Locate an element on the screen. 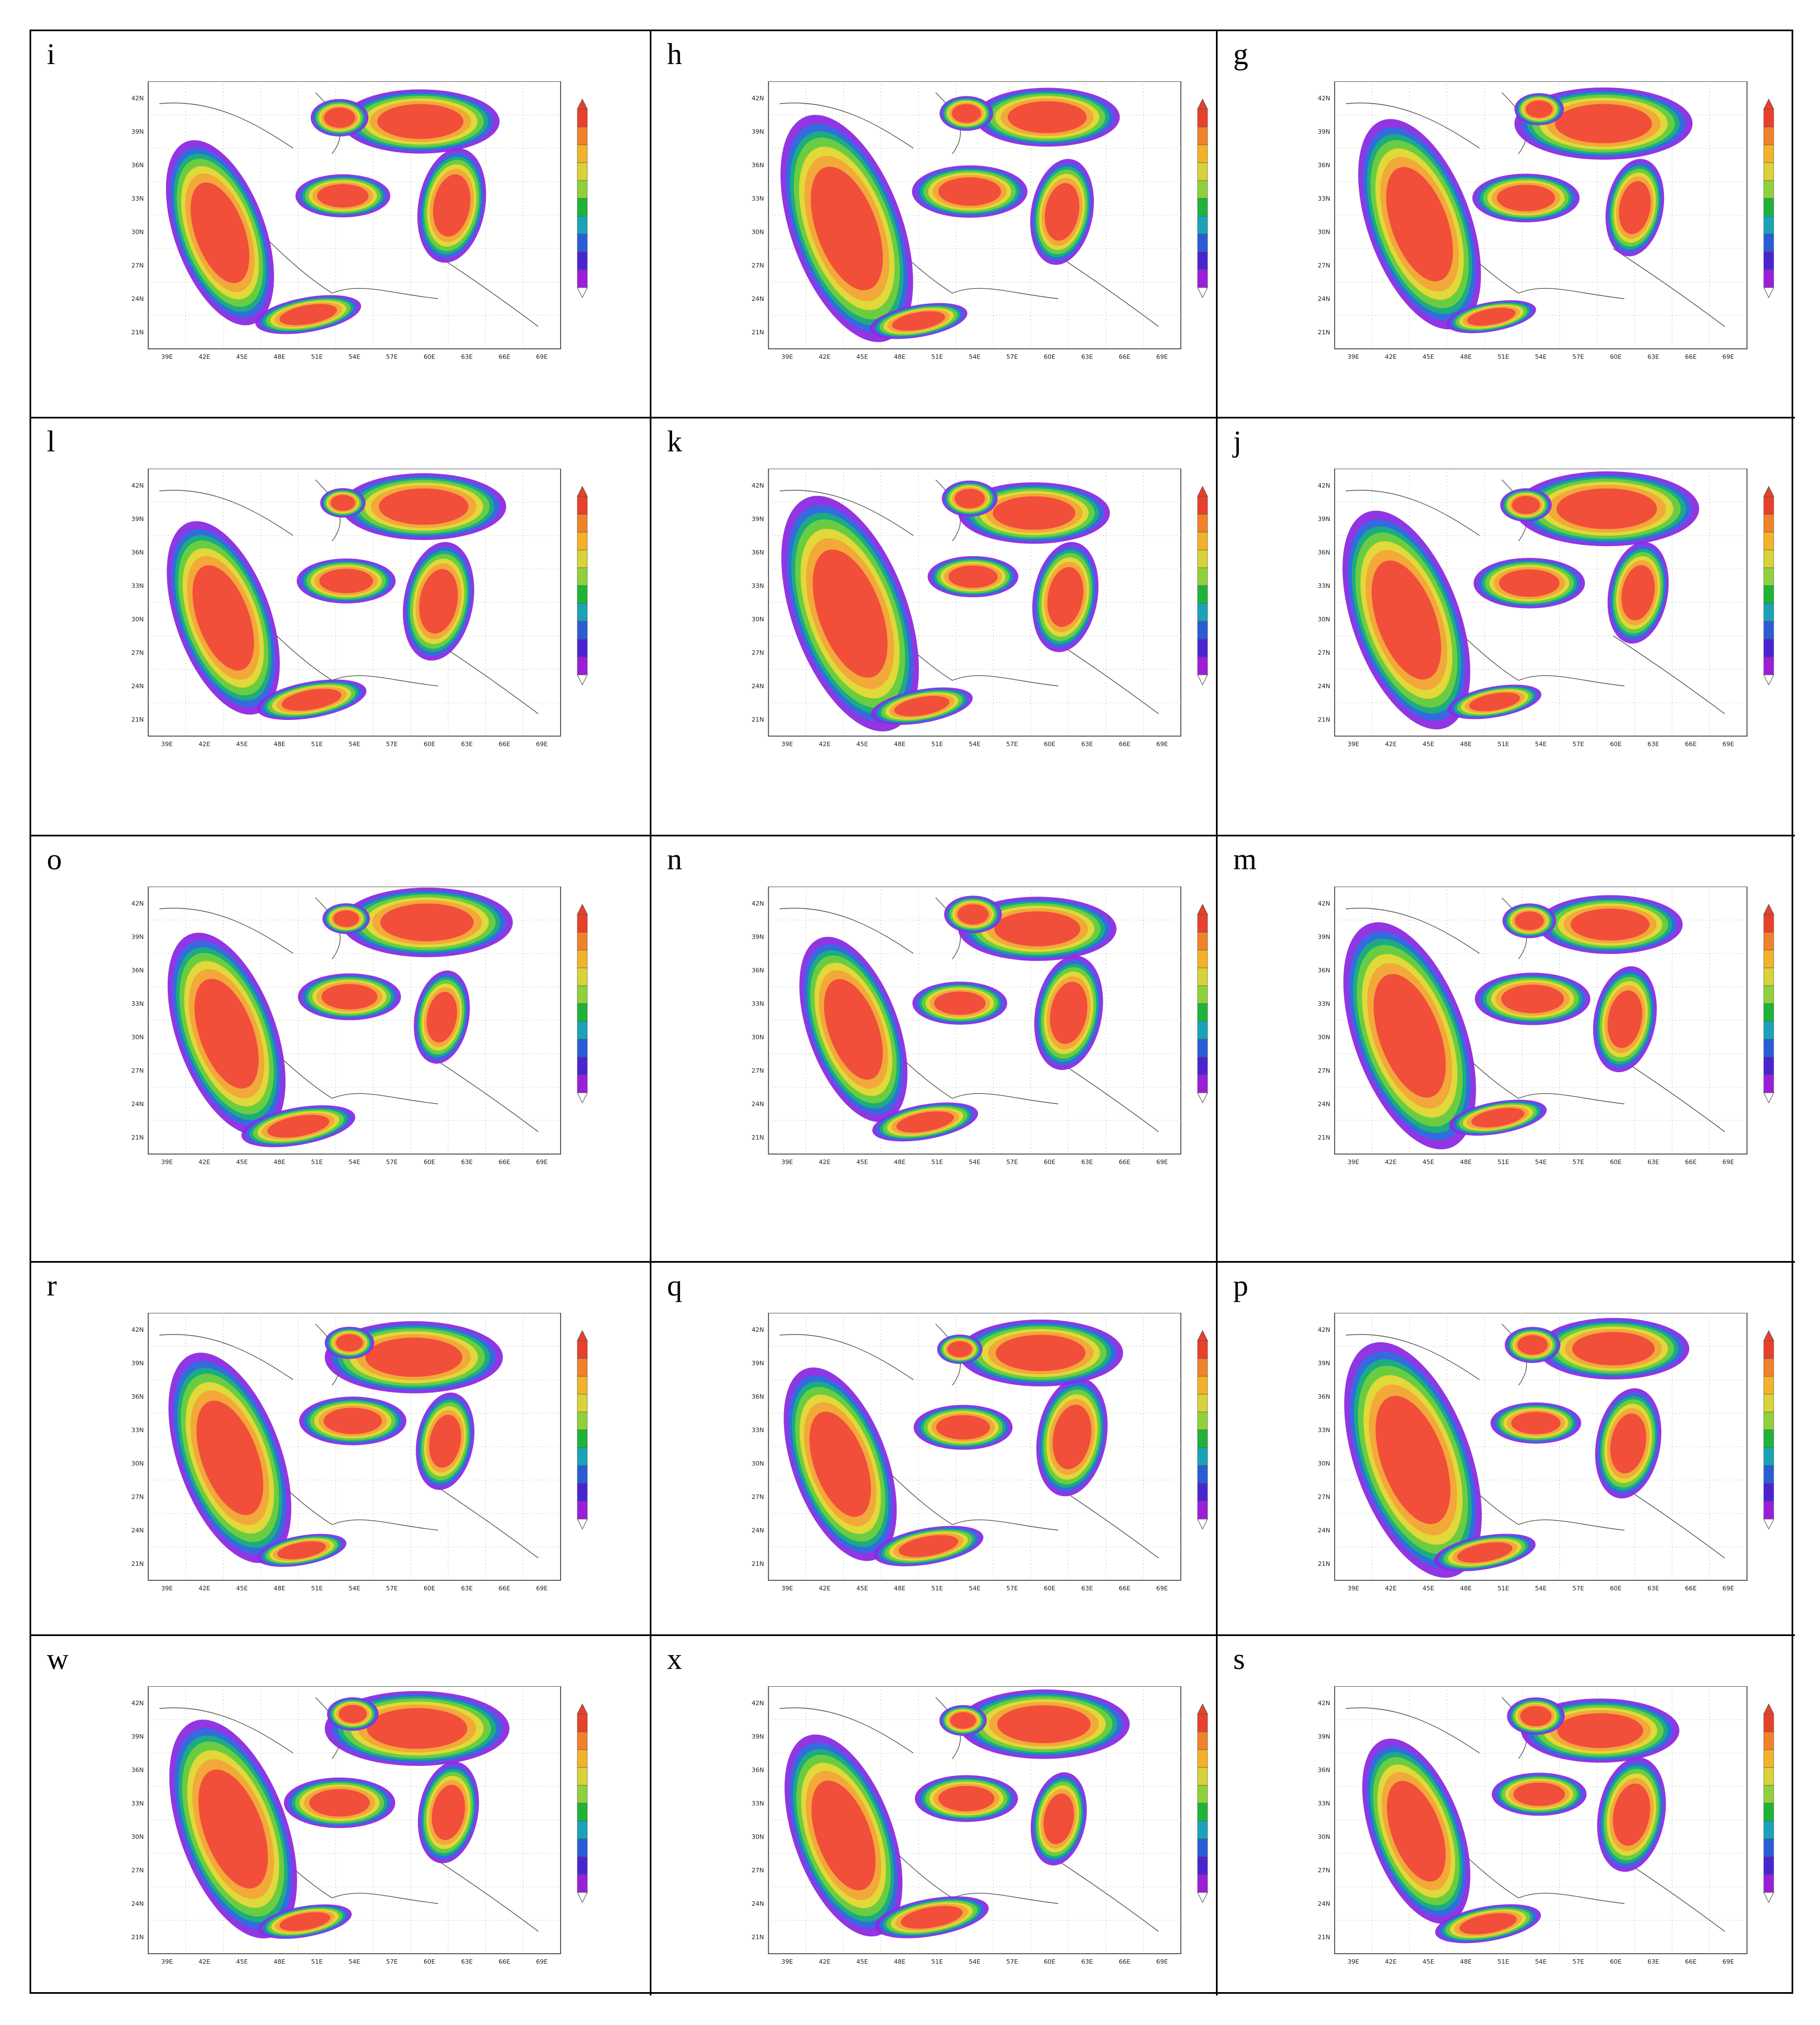 Image resolution: width=1820 pixels, height=2025 pixels. lon-tick-label: 66E is located at coordinates (1125, 1961).